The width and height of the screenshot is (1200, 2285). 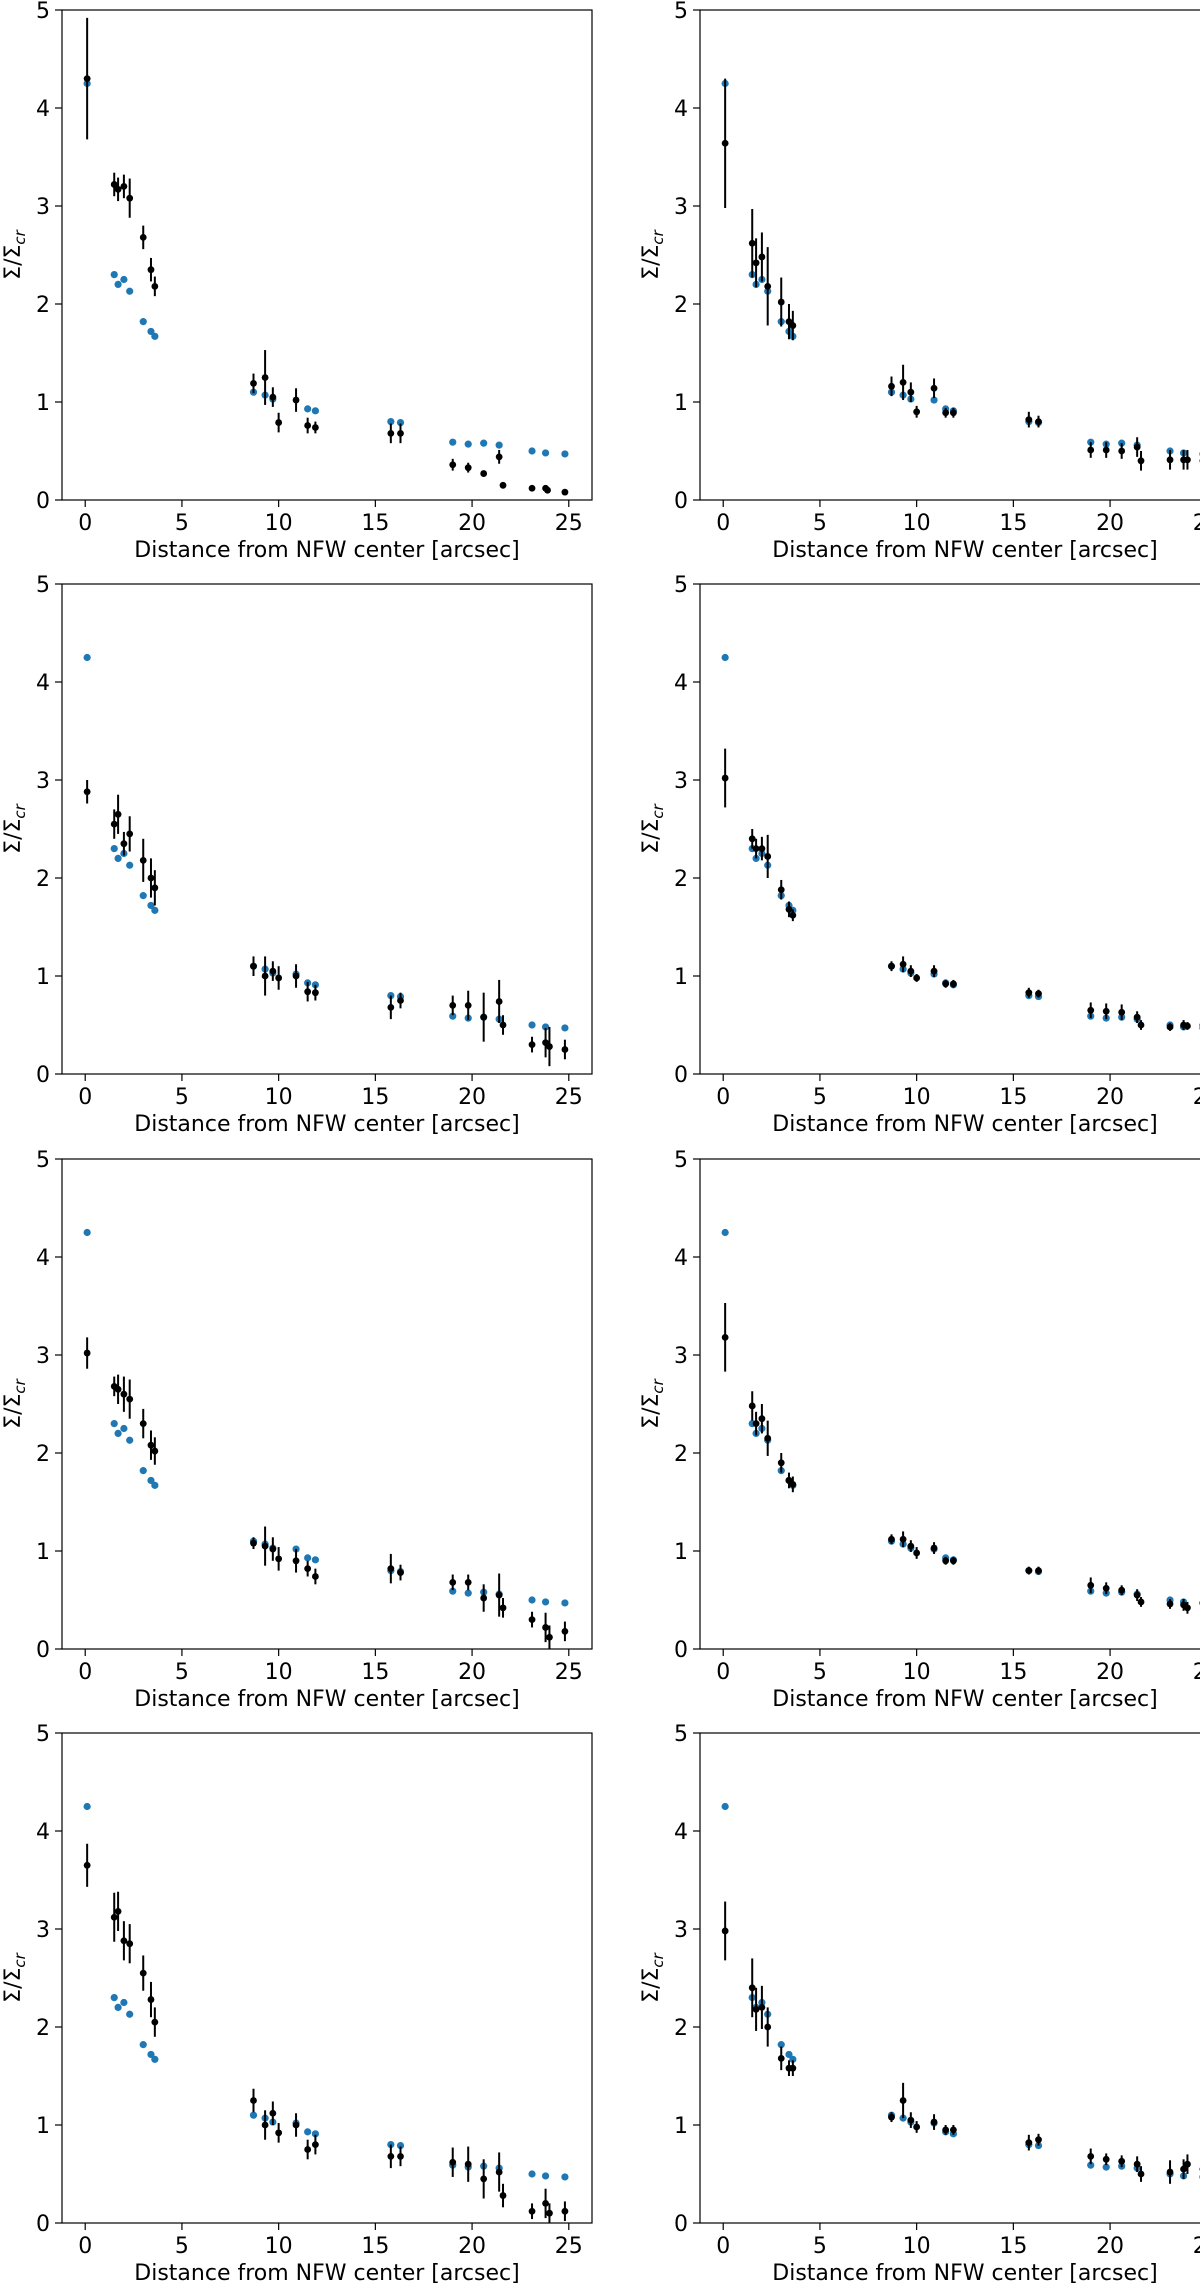 What do you see at coordinates (85, 523) in the screenshot?
I see `x-tick-label: 0` at bounding box center [85, 523].